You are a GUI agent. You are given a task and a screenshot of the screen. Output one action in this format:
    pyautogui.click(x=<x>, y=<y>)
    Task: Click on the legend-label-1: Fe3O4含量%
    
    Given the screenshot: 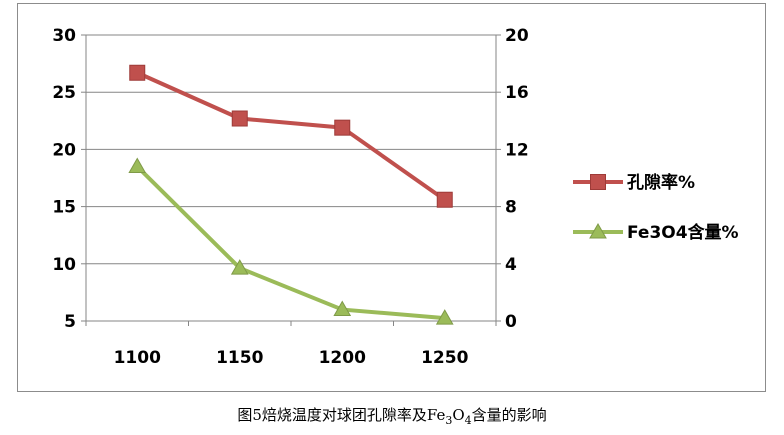 What is the action you would take?
    pyautogui.click(x=683, y=232)
    